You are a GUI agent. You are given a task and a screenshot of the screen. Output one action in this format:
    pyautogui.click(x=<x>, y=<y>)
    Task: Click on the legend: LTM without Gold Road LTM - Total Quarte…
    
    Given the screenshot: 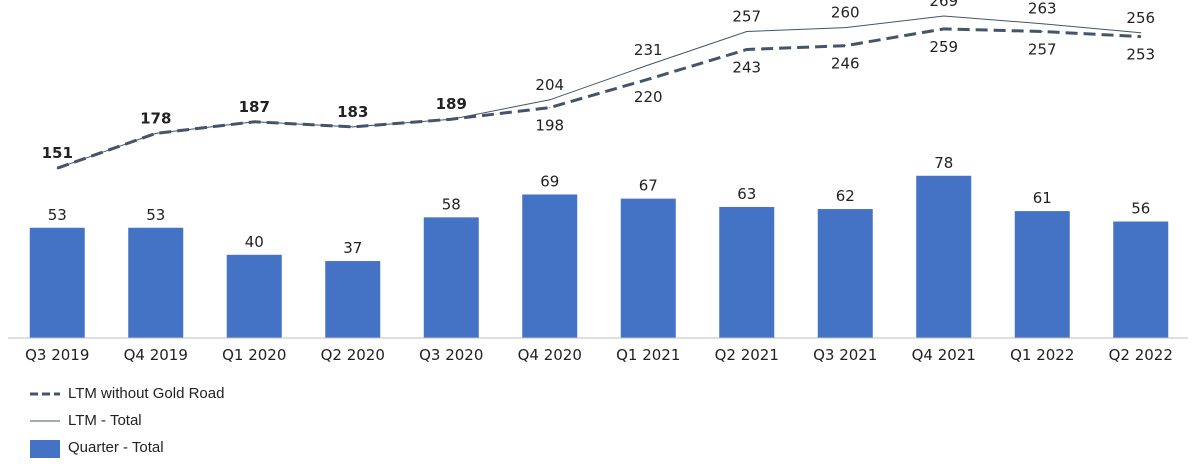 What is the action you would take?
    pyautogui.click(x=127, y=420)
    